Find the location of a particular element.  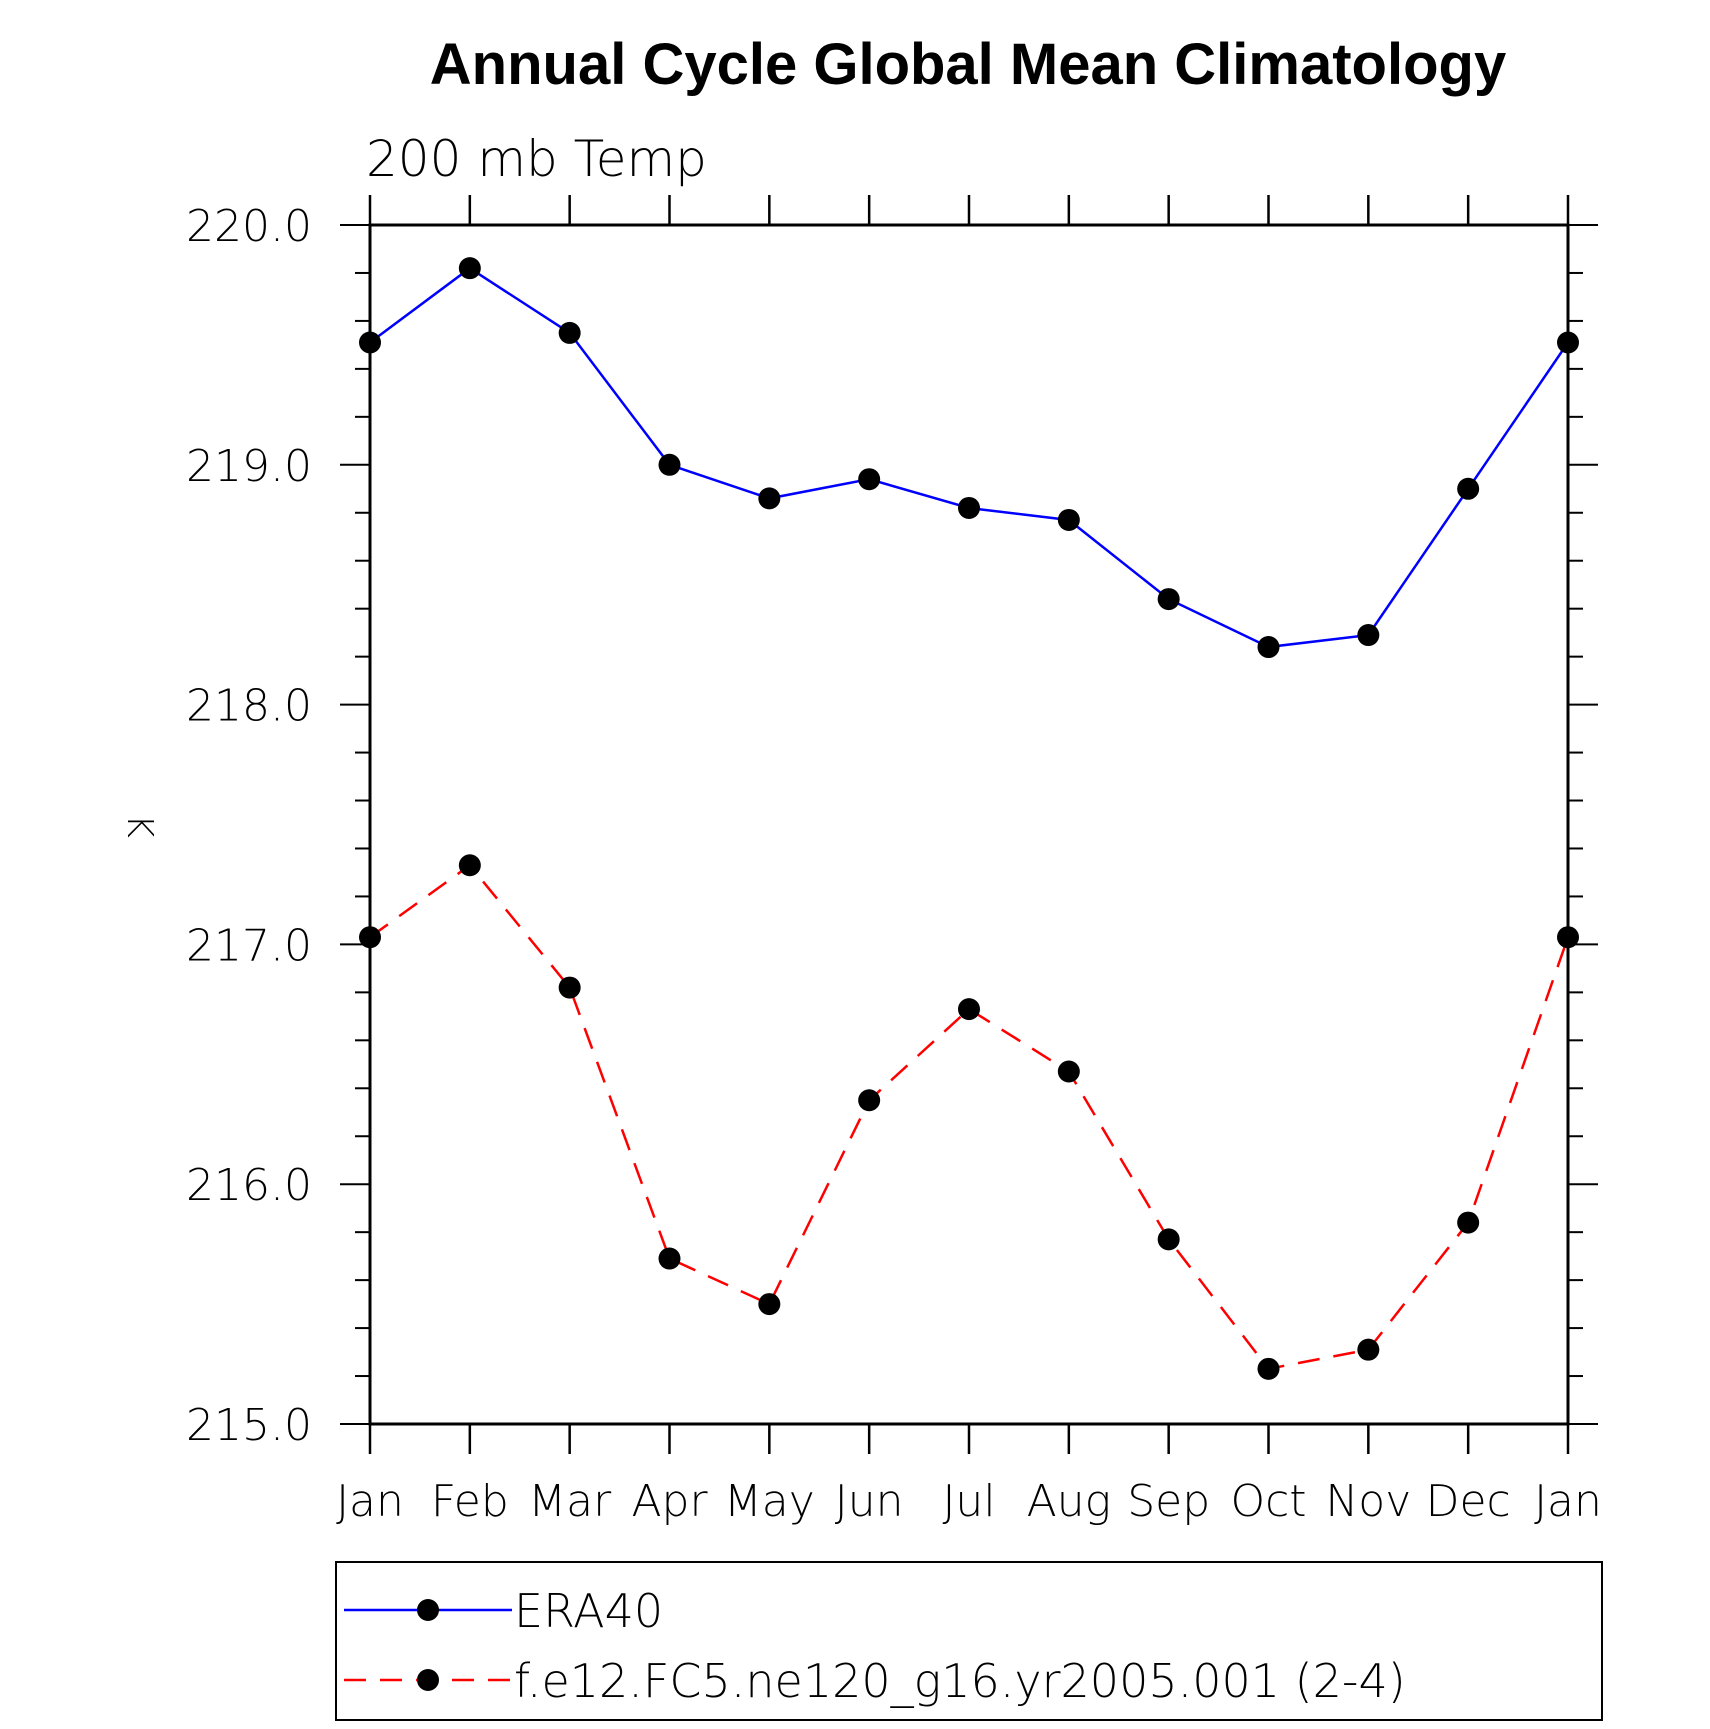

y-tick-label: 216.0 is located at coordinates (249, 1185).